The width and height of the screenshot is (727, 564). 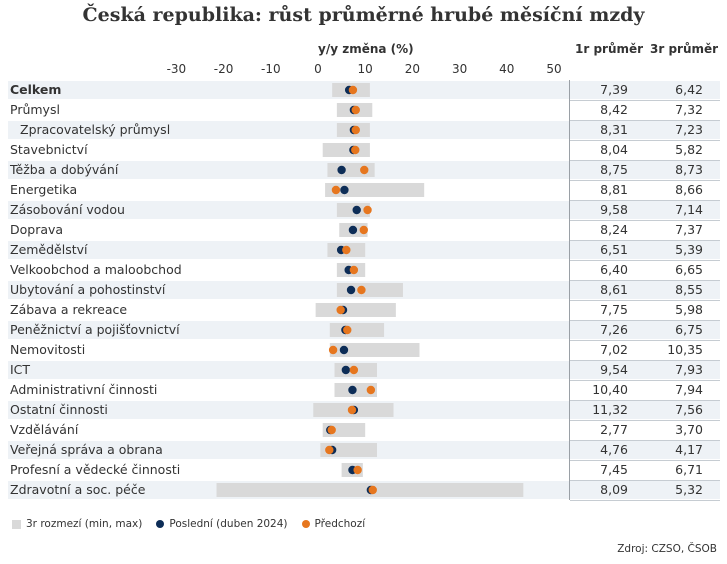 I want to click on row-label: Doprava, so click(x=37, y=229).